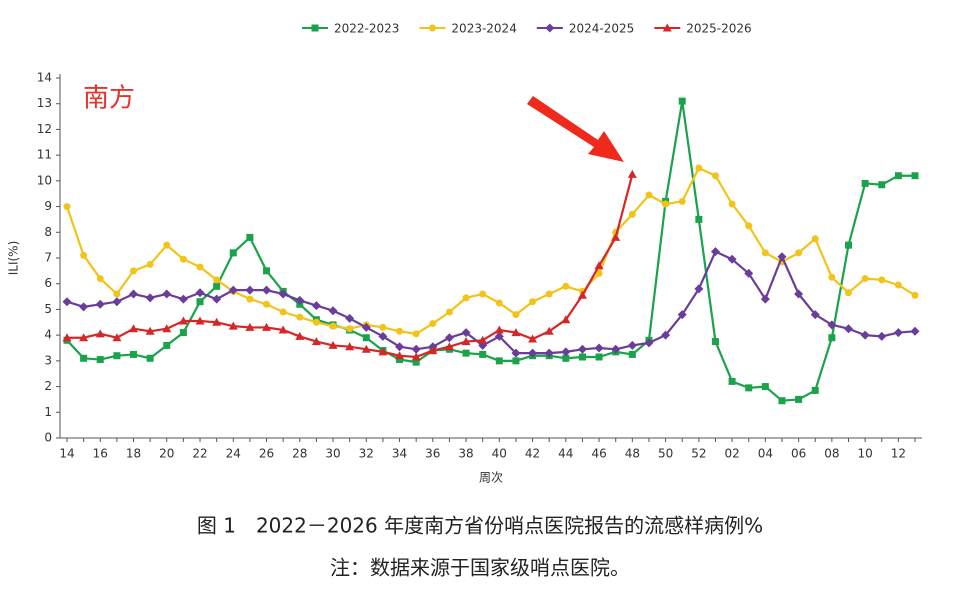 This screenshot has height=611, width=960. What do you see at coordinates (765, 454) in the screenshot?
I see `x-tick-label: 04` at bounding box center [765, 454].